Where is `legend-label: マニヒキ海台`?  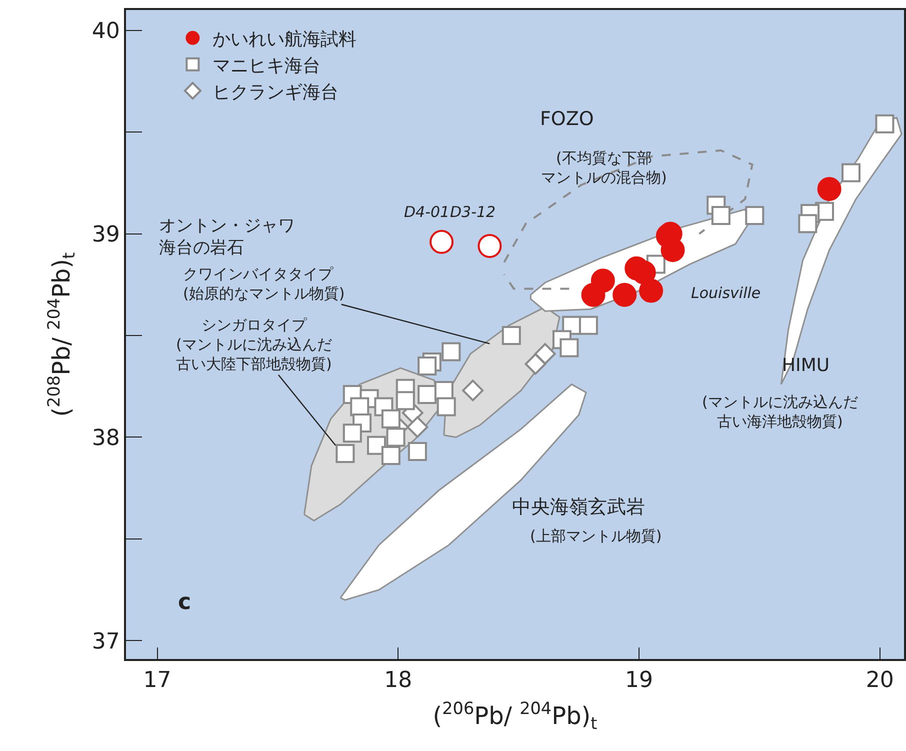
legend-label: マニヒキ海台 is located at coordinates (266, 65).